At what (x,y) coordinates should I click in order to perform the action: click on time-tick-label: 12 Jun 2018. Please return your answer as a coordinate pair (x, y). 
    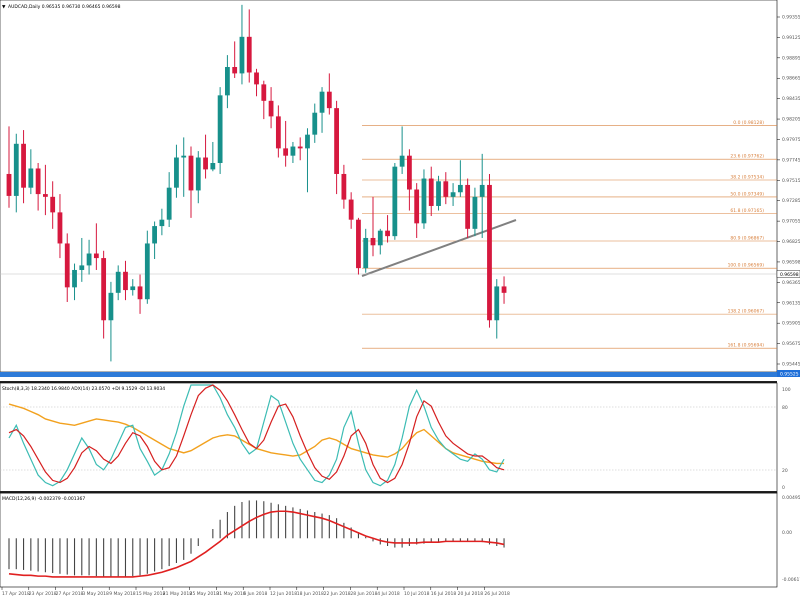
    Looking at the image, I should click on (283, 594).